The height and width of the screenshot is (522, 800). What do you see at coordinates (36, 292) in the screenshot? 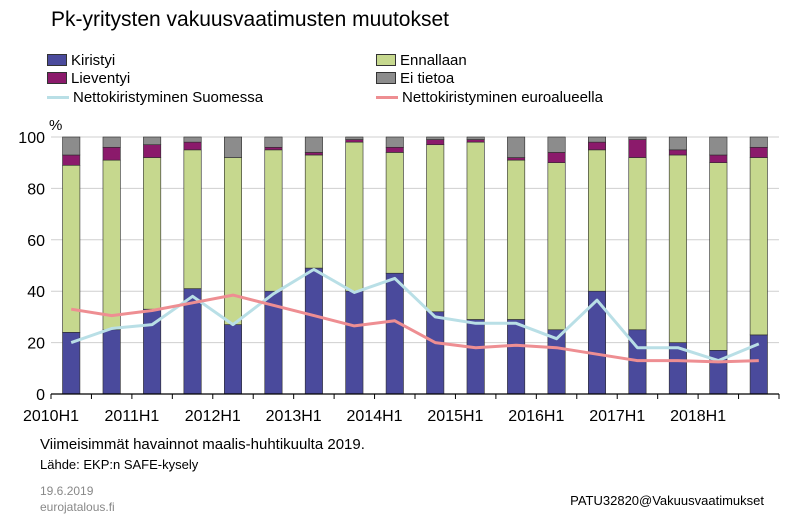
I see `y-tick-label: 40` at bounding box center [36, 292].